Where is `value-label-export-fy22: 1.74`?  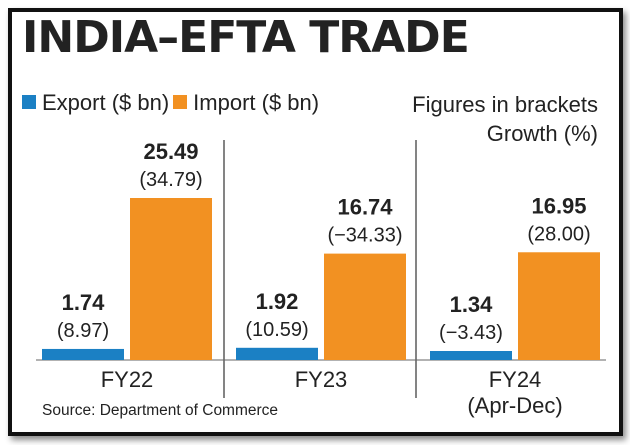 value-label-export-fy22: 1.74 is located at coordinates (84, 302).